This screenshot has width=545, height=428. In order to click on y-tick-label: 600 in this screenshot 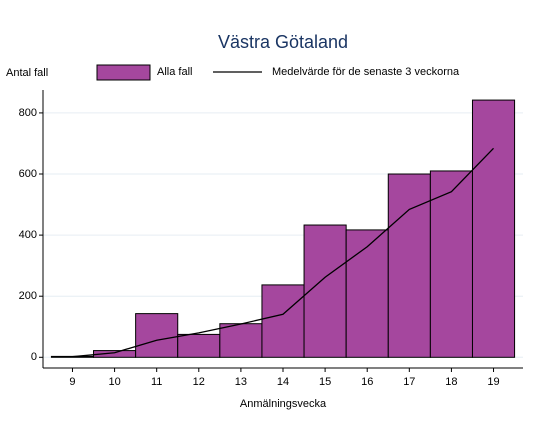, I will do `click(28, 174)`.